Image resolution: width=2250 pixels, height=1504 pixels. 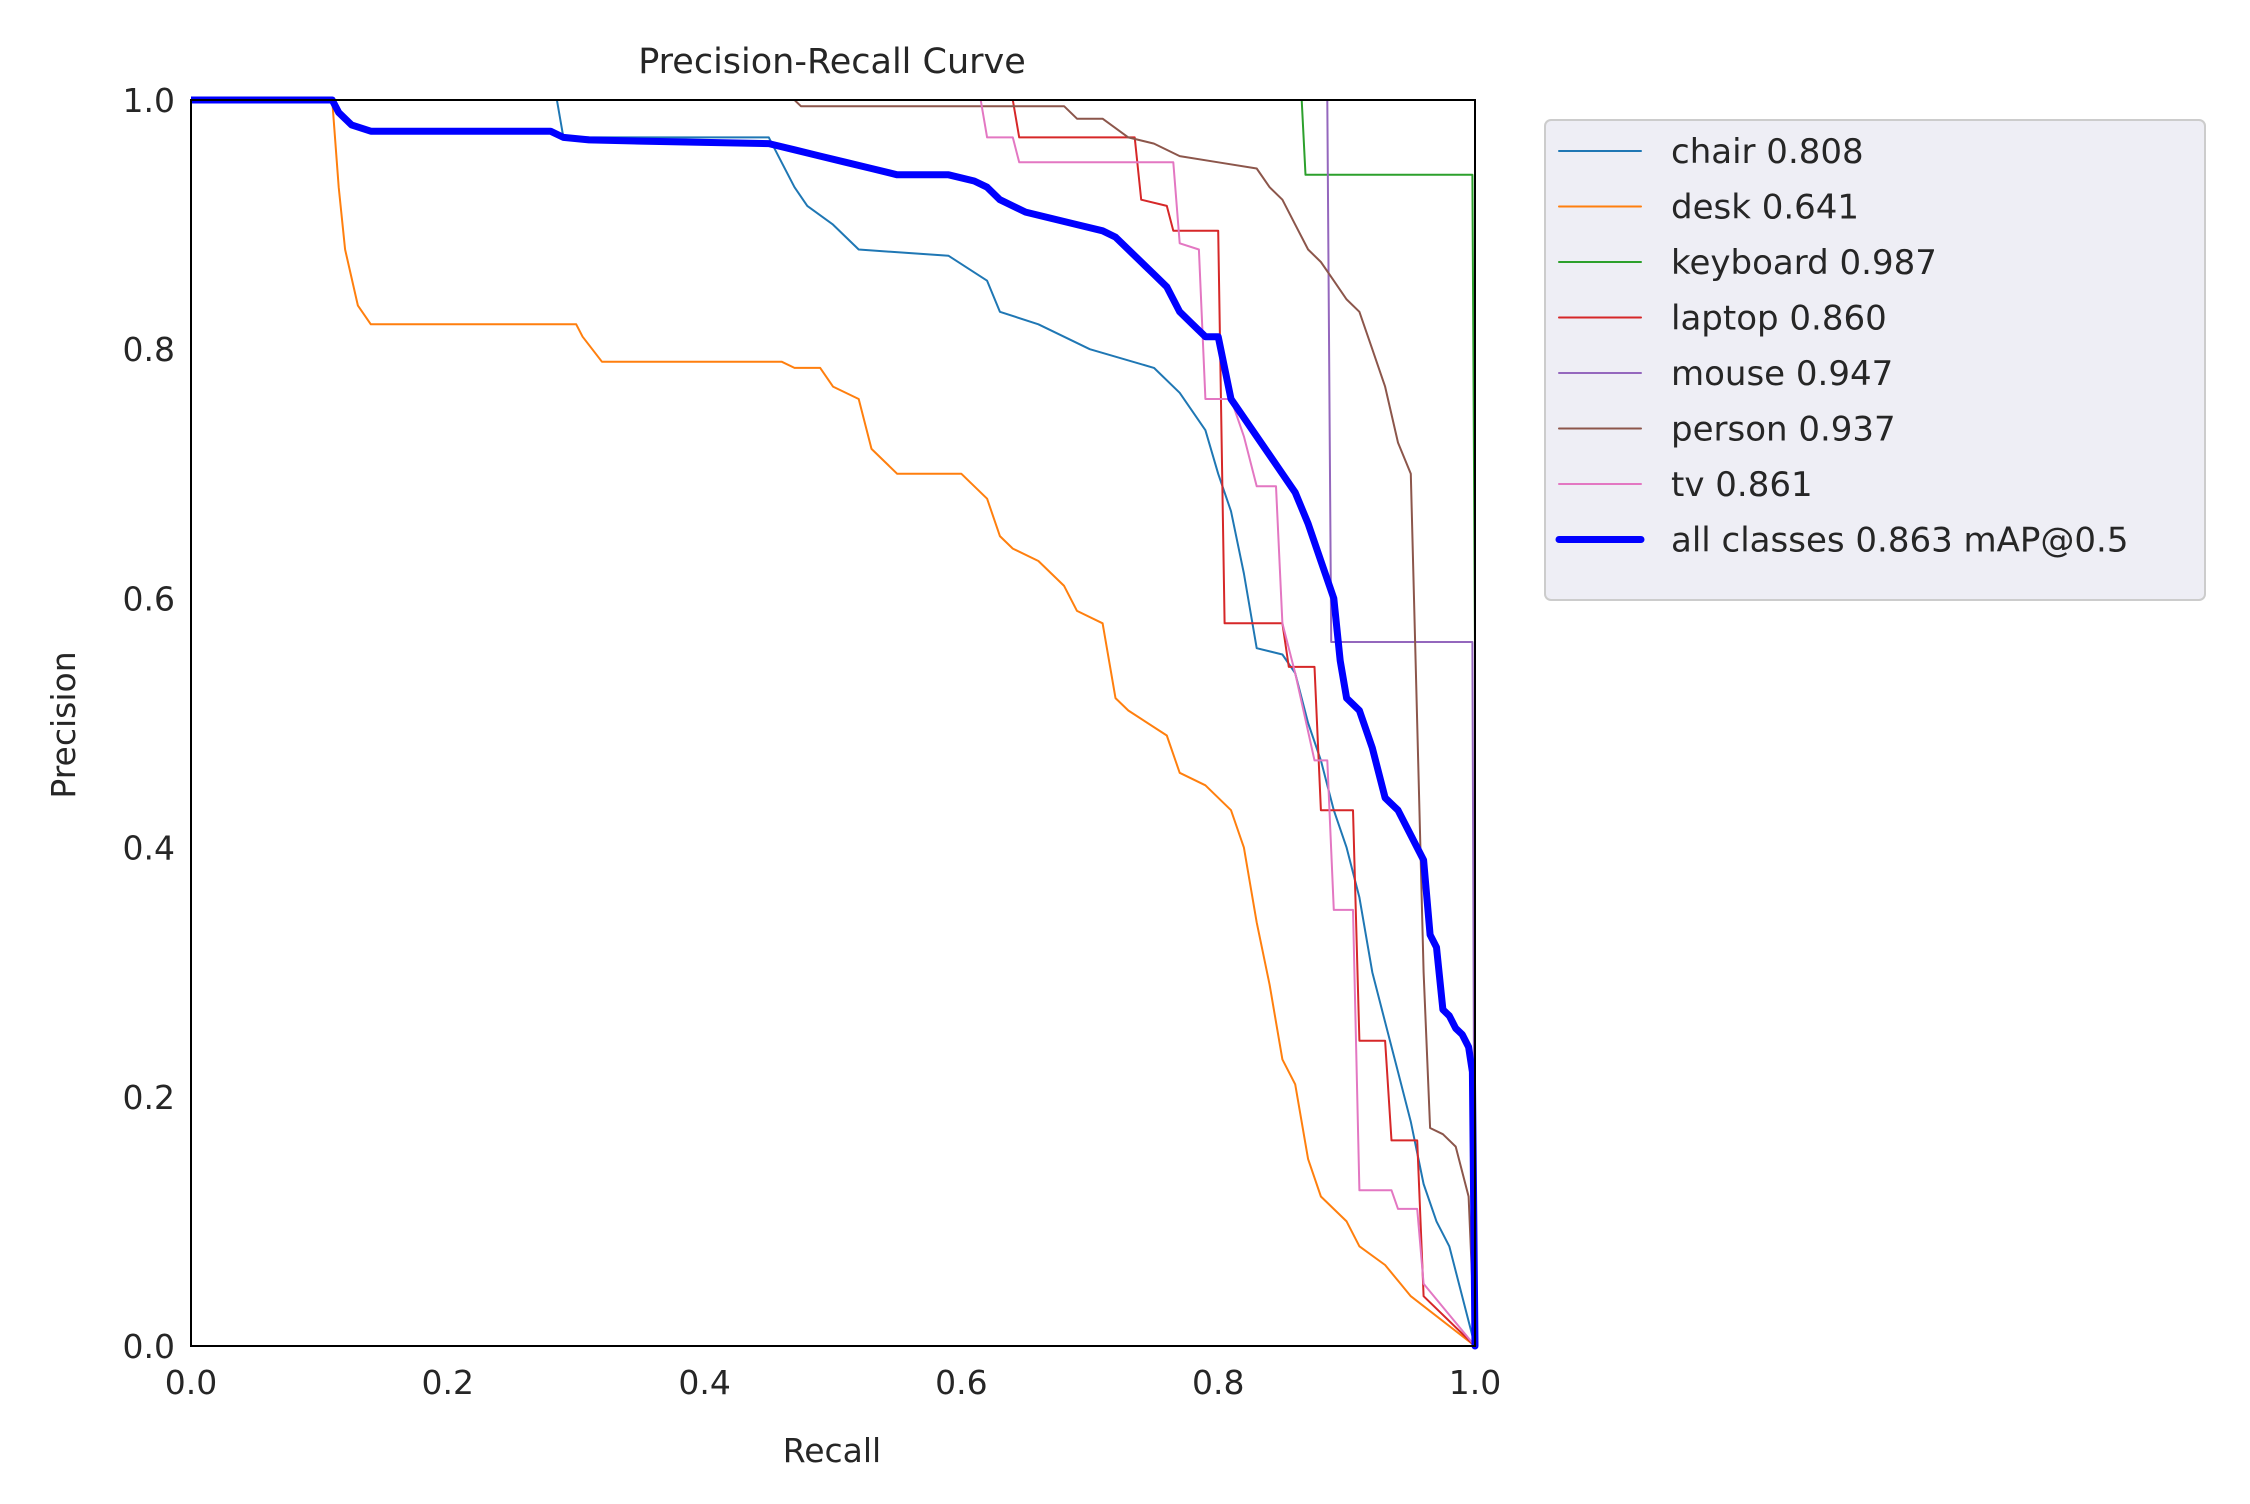 What do you see at coordinates (832, 62) in the screenshot?
I see `chart-title: Precision-Recall Curve` at bounding box center [832, 62].